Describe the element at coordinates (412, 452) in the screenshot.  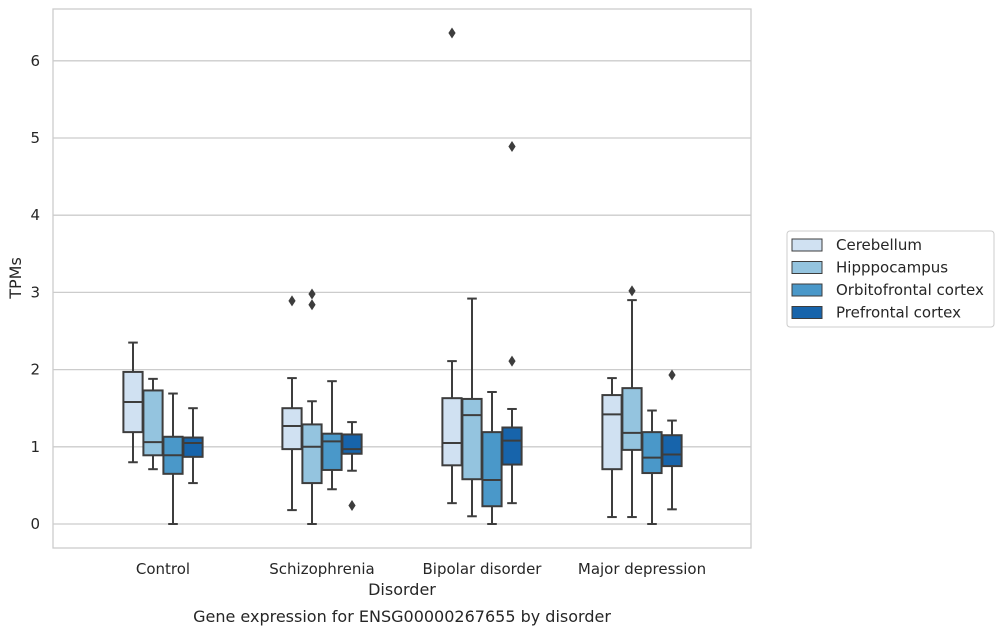
I see `series-orbitofrontal-cortex` at that location.